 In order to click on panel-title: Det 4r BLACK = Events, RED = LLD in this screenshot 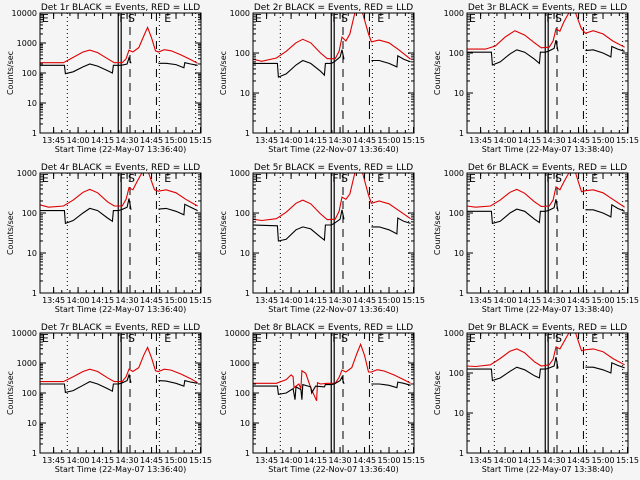, I will do `click(120, 168)`.